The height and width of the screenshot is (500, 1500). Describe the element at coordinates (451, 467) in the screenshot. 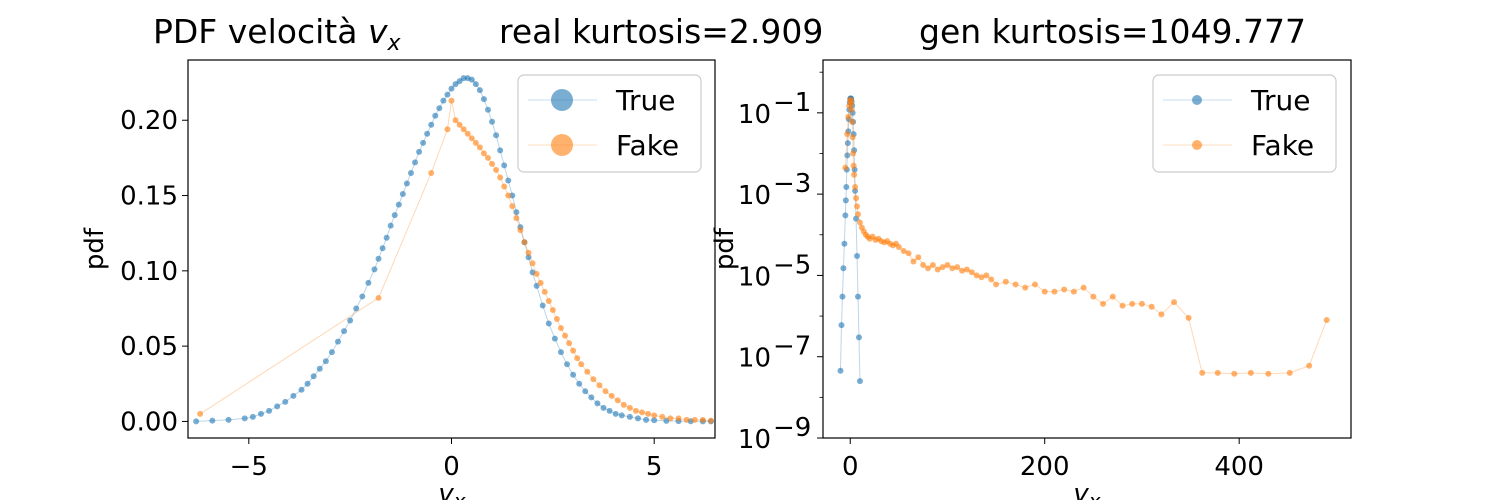

I see `left-x-tick-label: 0` at that location.